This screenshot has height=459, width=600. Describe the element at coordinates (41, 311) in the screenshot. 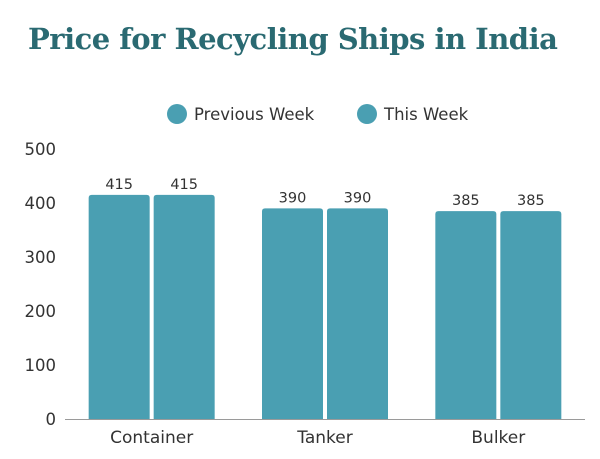

I see `y-tick-label: 200` at that location.